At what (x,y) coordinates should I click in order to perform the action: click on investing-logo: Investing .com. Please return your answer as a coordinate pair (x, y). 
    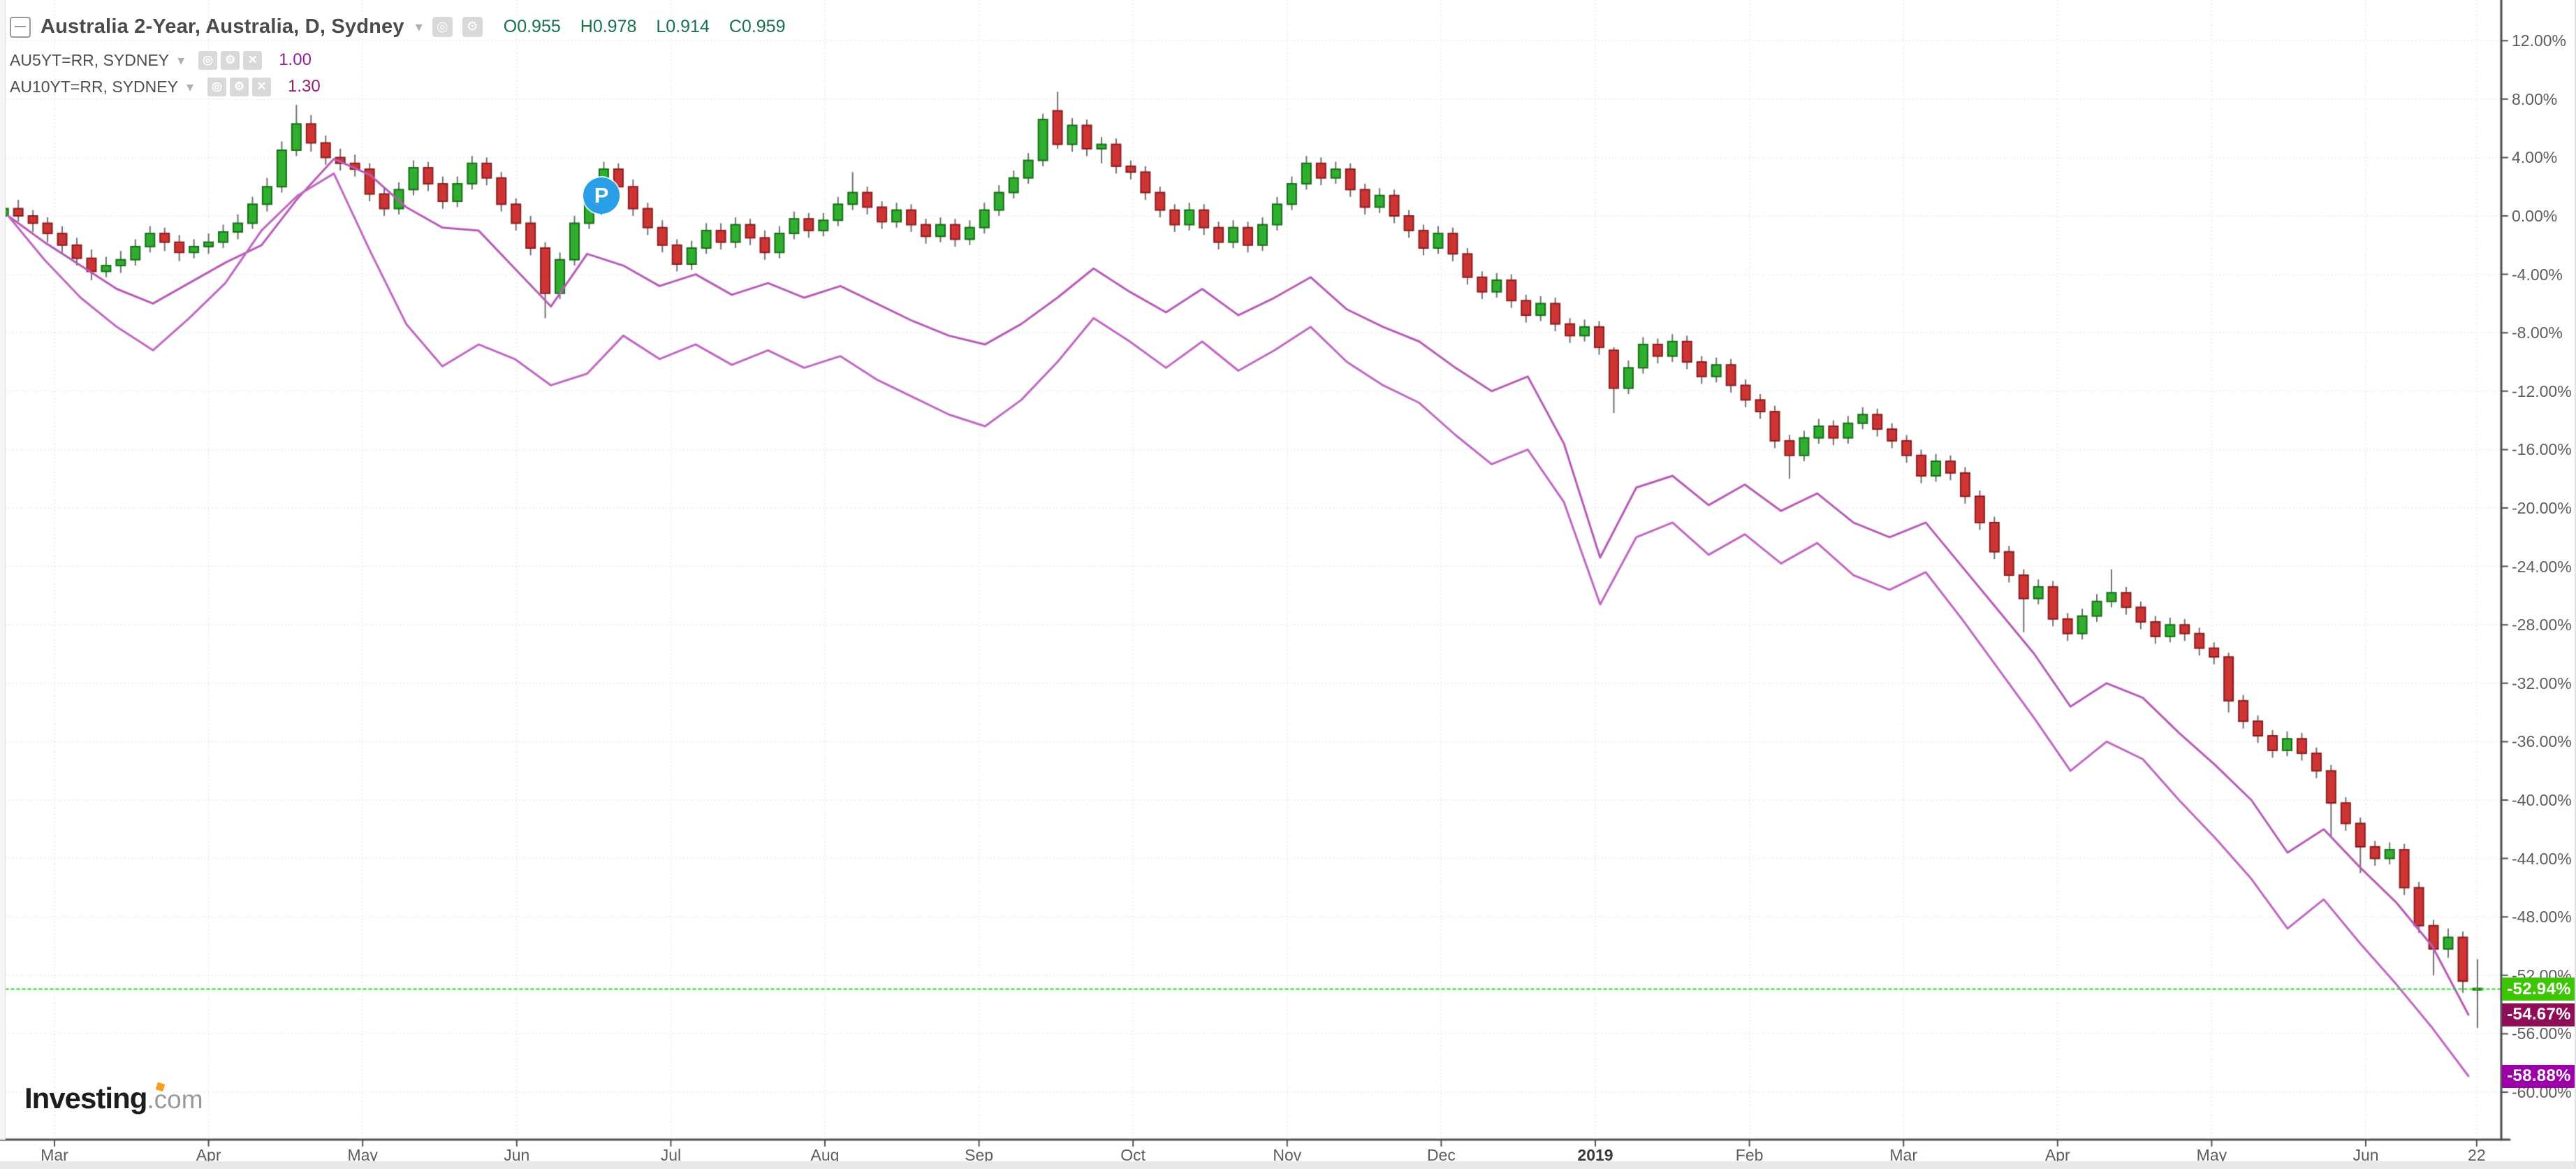
    Looking at the image, I should click on (113, 1098).